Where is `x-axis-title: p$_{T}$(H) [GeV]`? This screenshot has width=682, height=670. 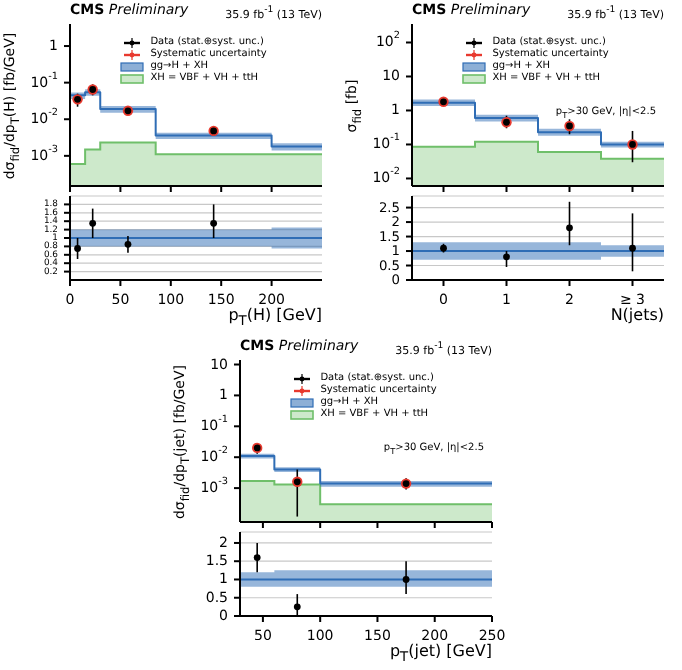 x-axis-title: p$_{T}$(H) [GeV] is located at coordinates (275, 318).